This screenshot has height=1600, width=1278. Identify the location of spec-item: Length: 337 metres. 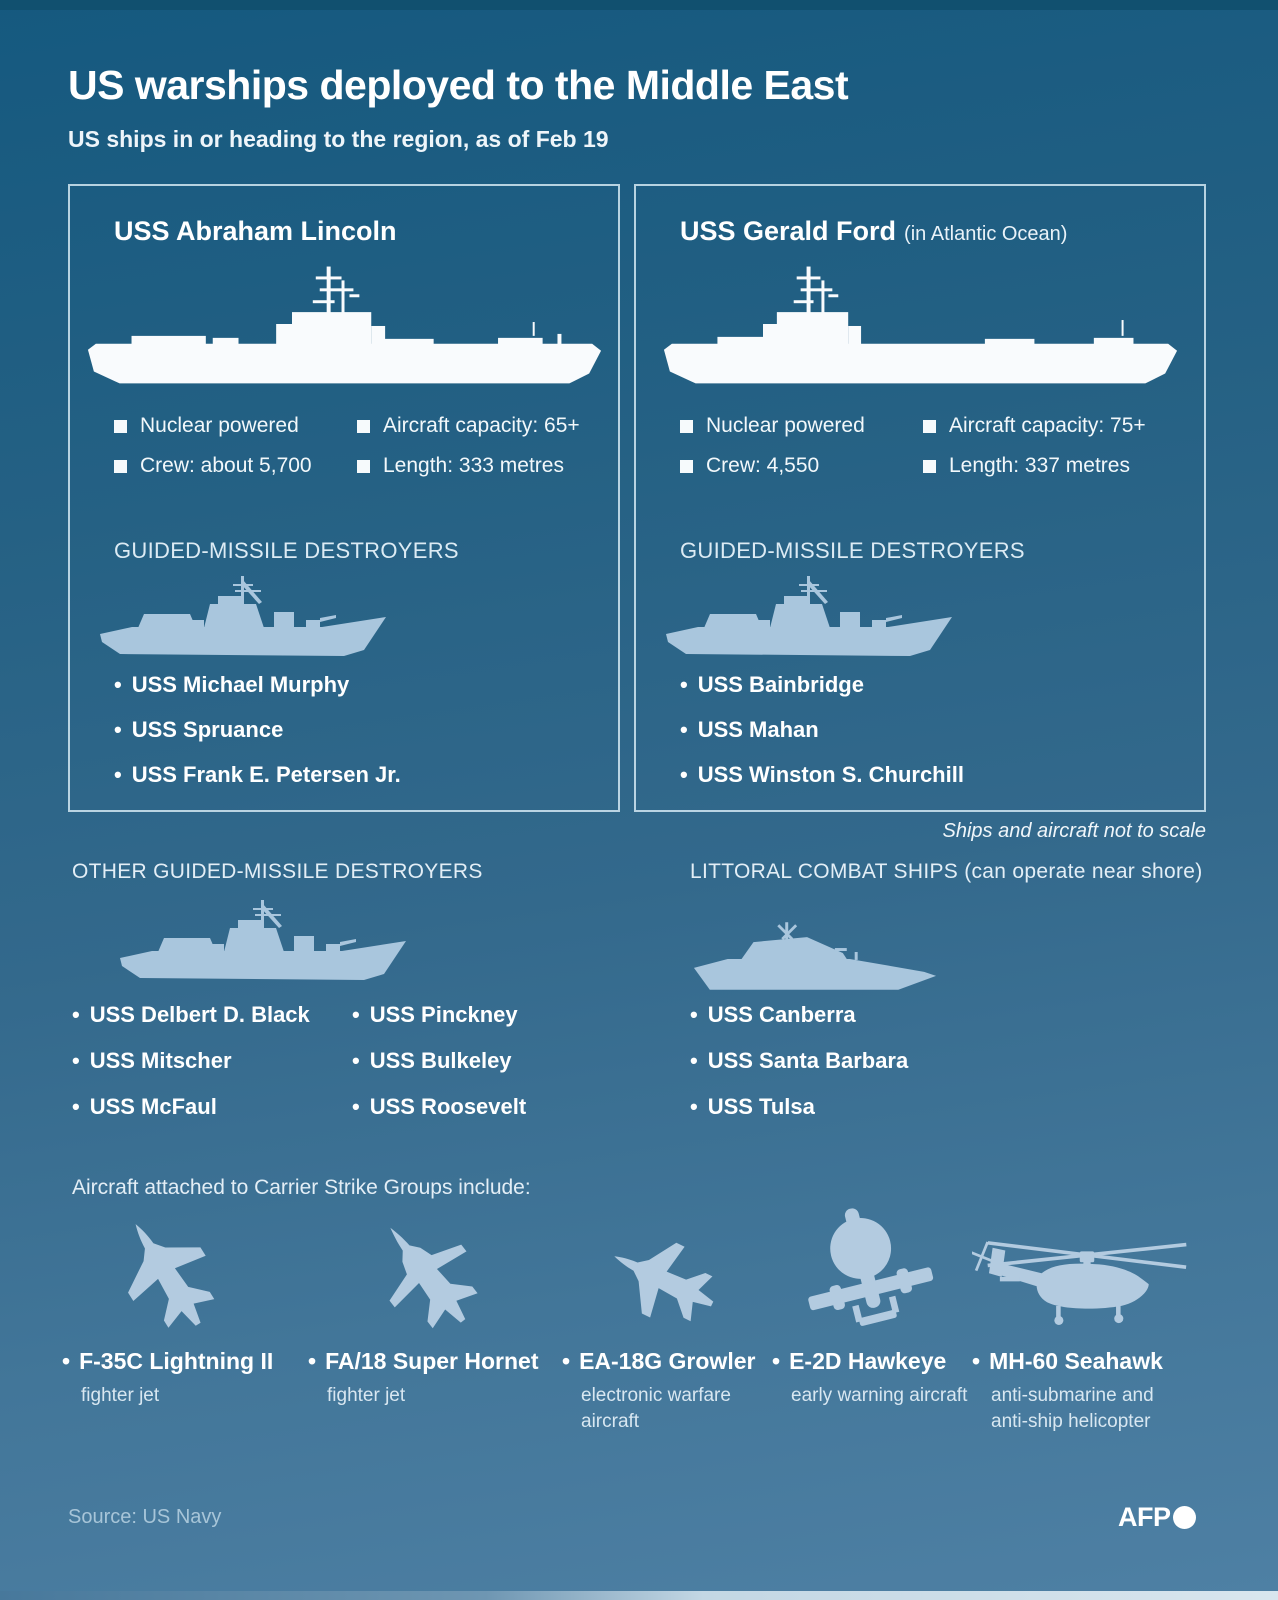
(1034, 466).